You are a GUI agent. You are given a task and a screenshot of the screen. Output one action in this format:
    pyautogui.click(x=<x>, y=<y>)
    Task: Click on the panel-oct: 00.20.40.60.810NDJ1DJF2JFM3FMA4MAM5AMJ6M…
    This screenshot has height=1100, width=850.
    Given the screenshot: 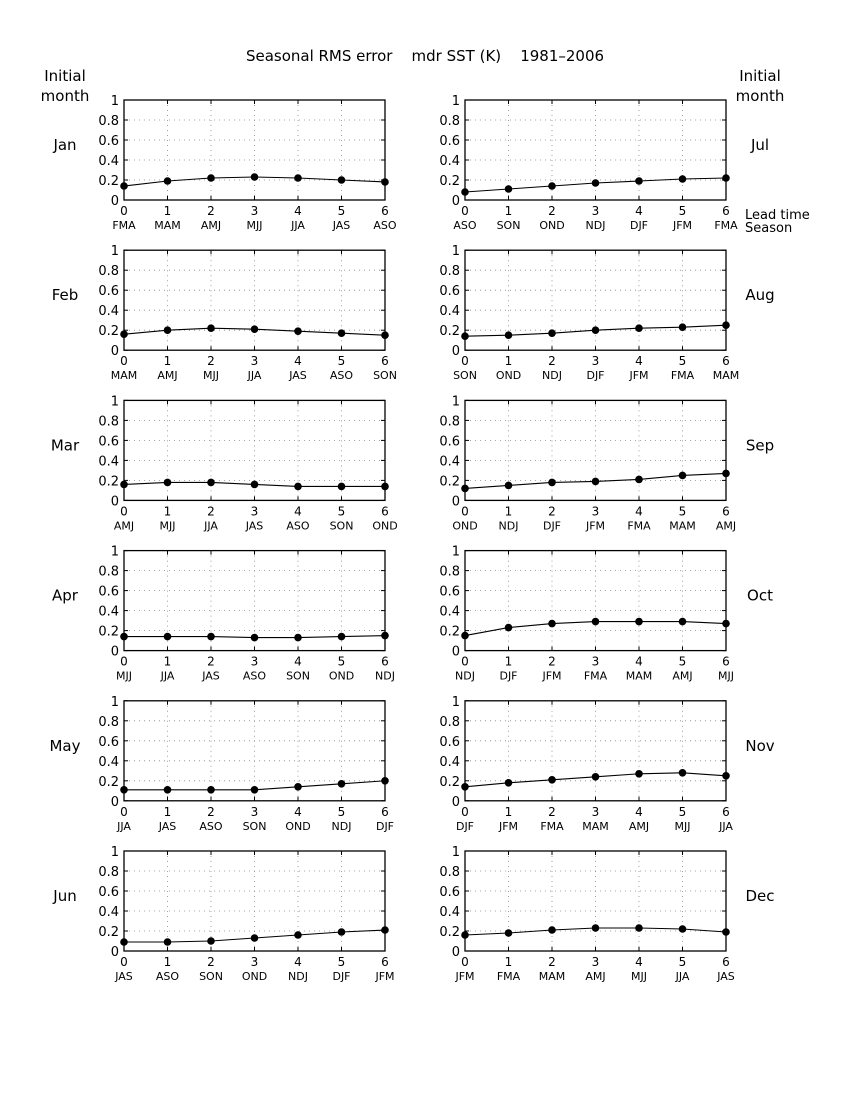 What is the action you would take?
    pyautogui.click(x=606, y=614)
    